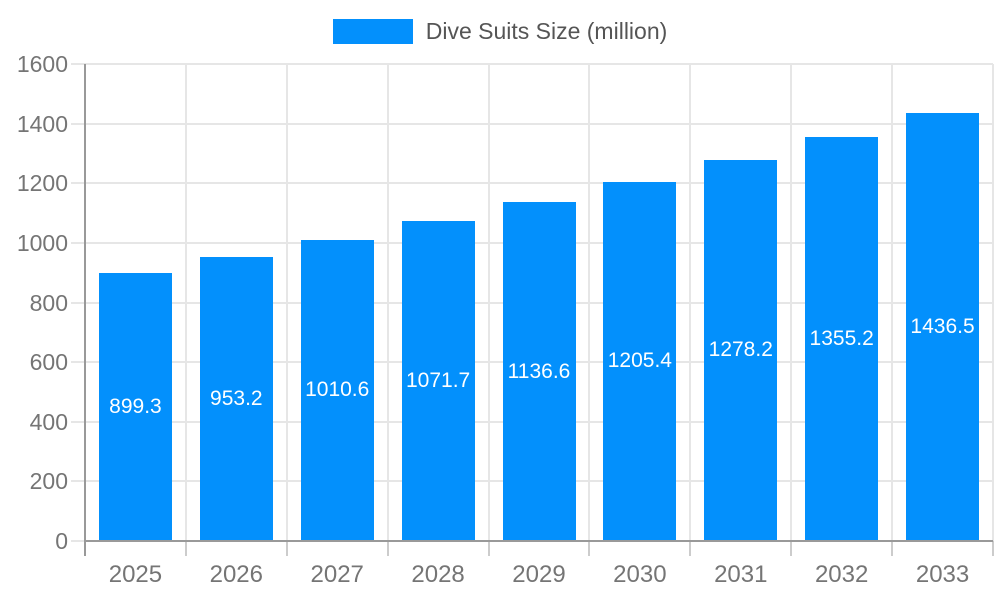  I want to click on y-axis-tick-label: 200, so click(48, 481).